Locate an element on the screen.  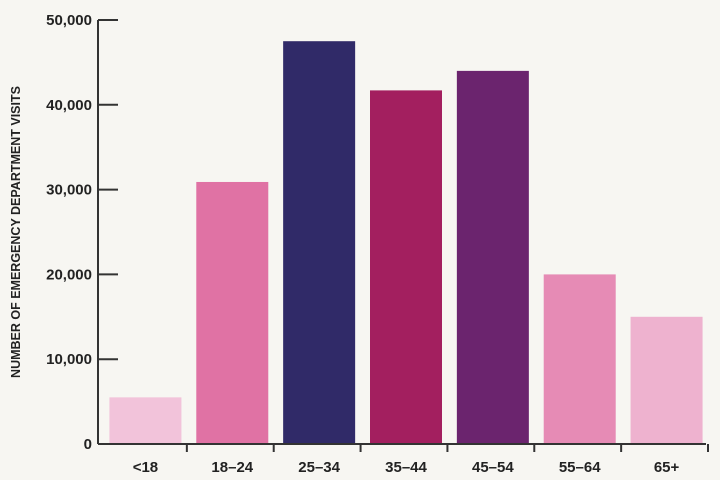
y-axis: 0 10,000 20,000 30,000 40,000 50,000 is located at coordinates (82, 232).